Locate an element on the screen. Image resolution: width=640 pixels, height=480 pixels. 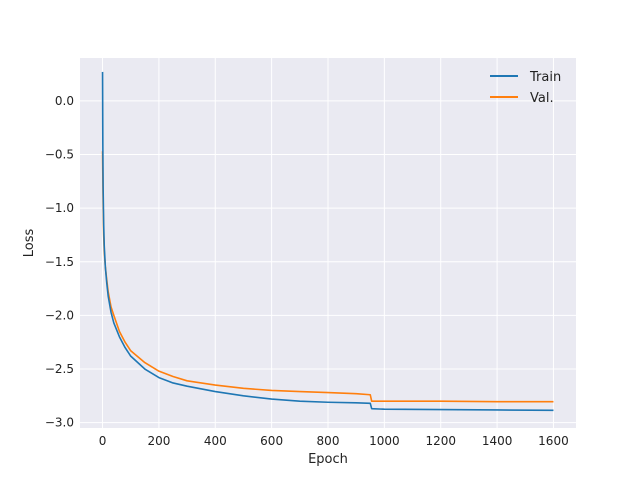
y-tick-label: −2.5 is located at coordinates (59, 369).